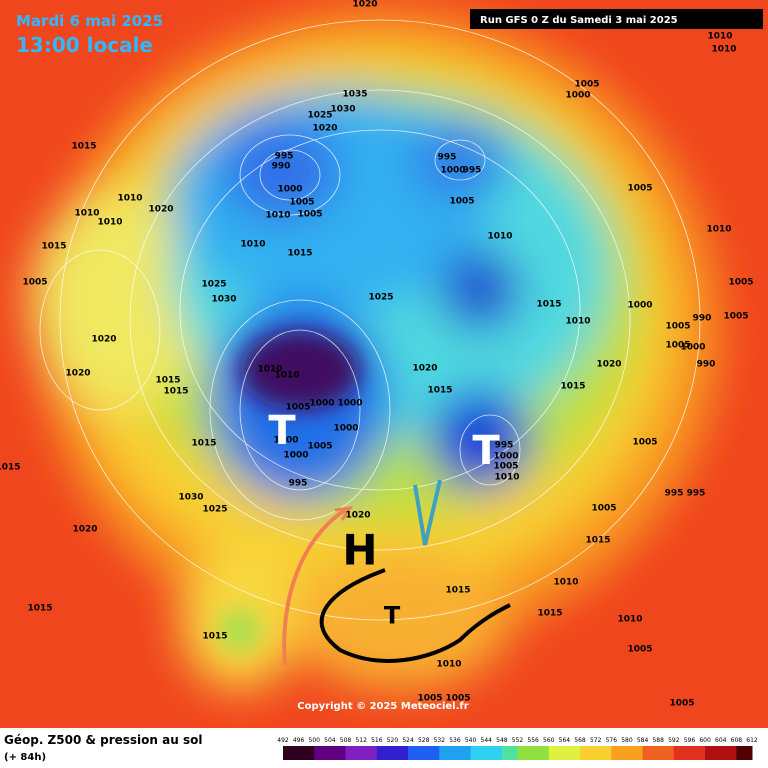 Image resolution: width=768 pixels, height=768 pixels. What do you see at coordinates (612, 740) in the screenshot?
I see `scale-label: 576` at bounding box center [612, 740].